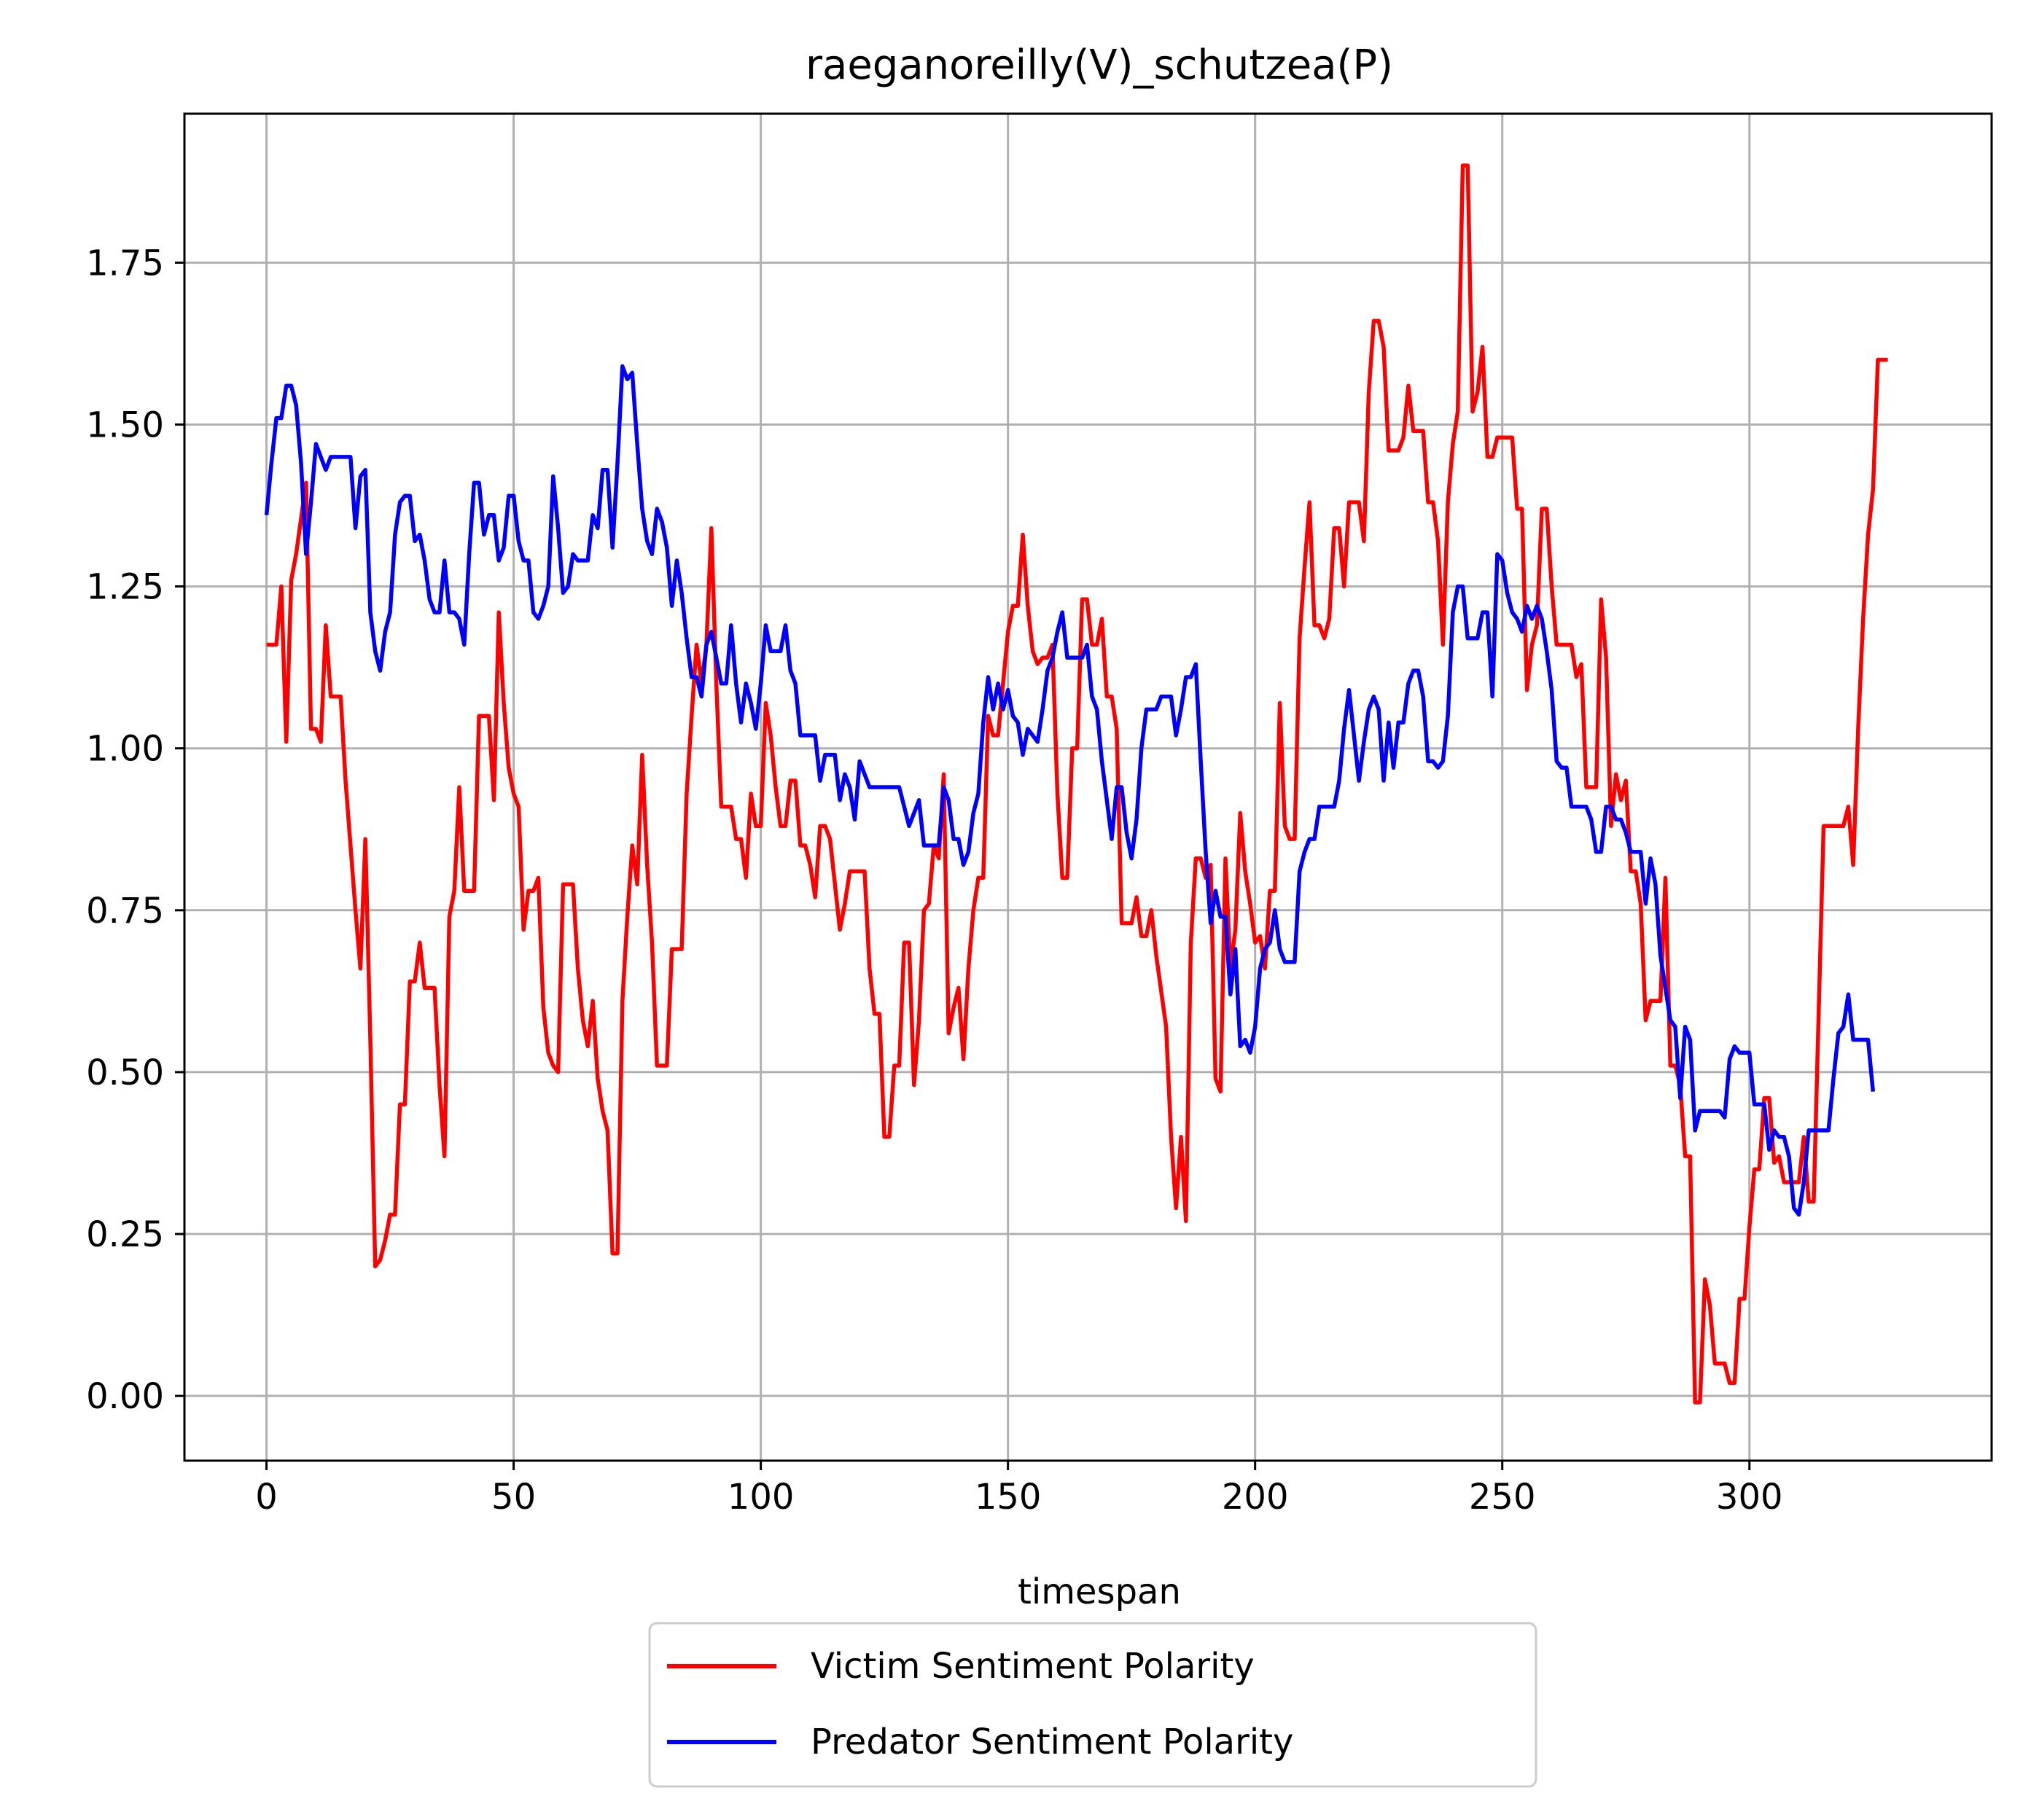 This screenshot has height=1820, width=2031. Describe the element at coordinates (266, 1497) in the screenshot. I see `x-tick-label: 0` at that location.